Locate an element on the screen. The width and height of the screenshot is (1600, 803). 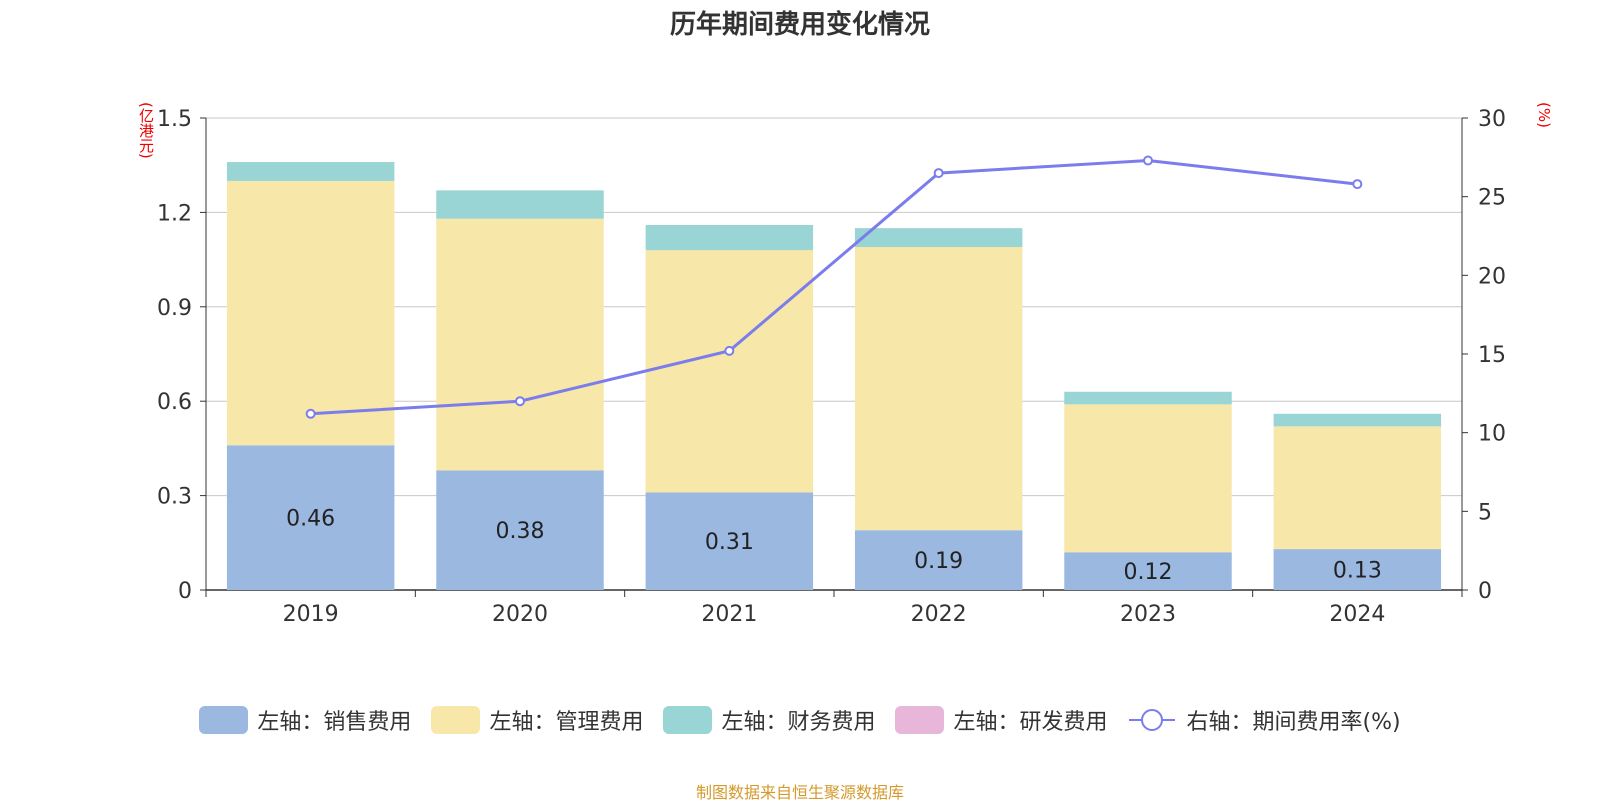
bar-data-label: 0.13 is located at coordinates (1357, 571).